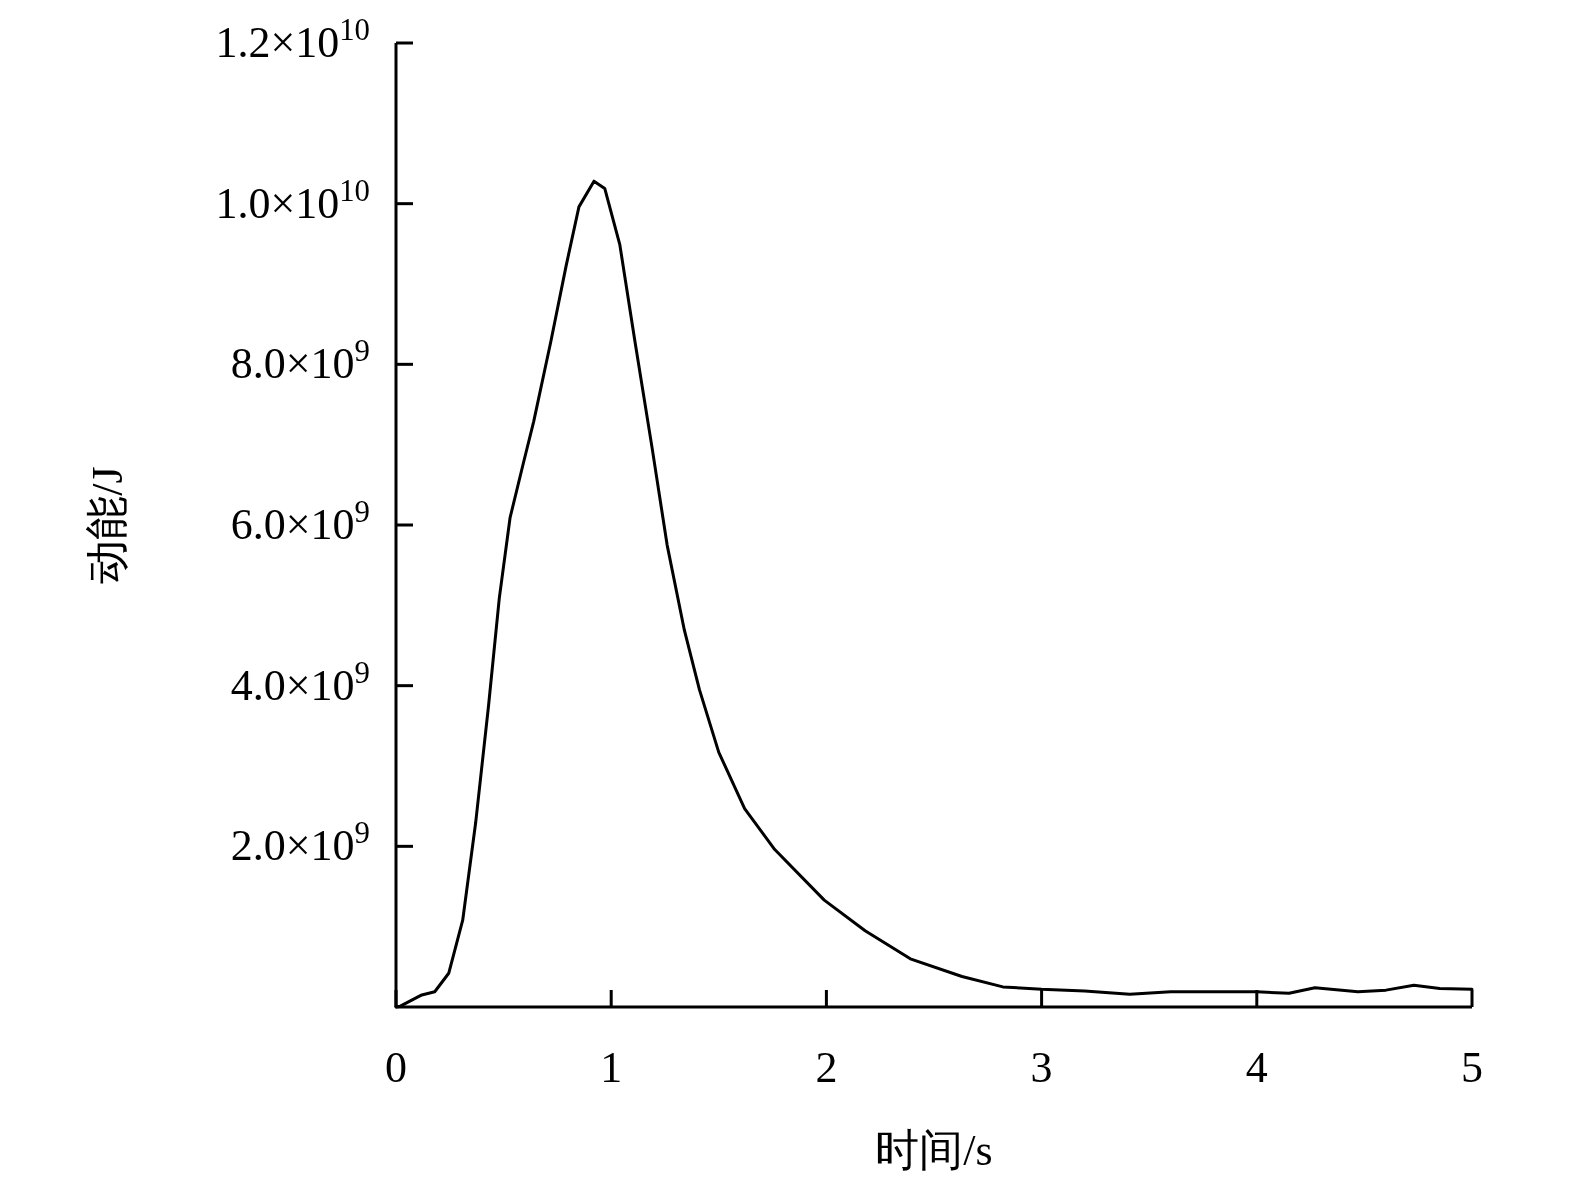 Image resolution: width=1575 pixels, height=1189 pixels. I want to click on x-tick-label: 3, so click(1041, 1067).